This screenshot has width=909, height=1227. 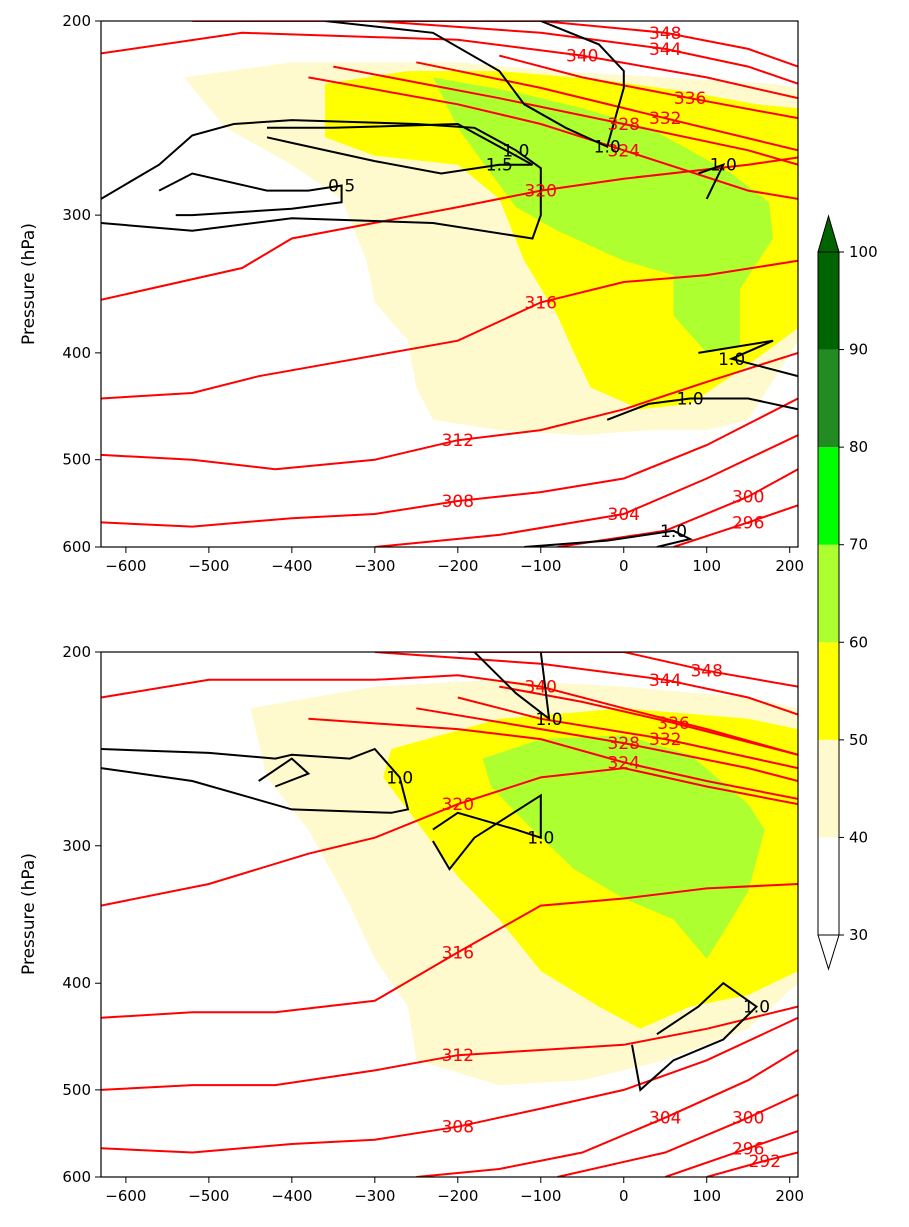 What do you see at coordinates (76, 353) in the screenshot?
I see `y-tick-label: 400` at bounding box center [76, 353].